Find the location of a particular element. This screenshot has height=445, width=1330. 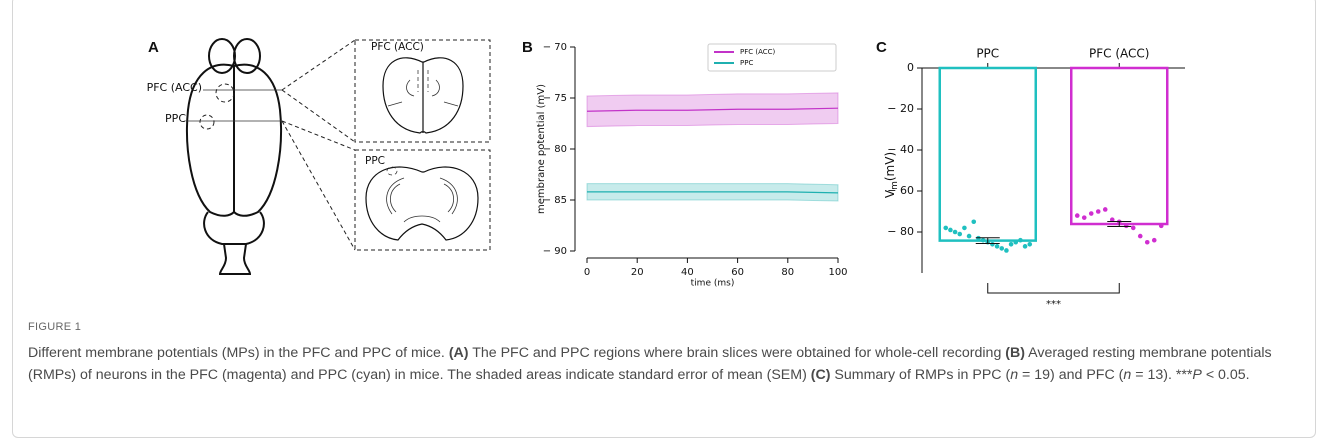

caption-part: = 13). *** is located at coordinates (1162, 375).